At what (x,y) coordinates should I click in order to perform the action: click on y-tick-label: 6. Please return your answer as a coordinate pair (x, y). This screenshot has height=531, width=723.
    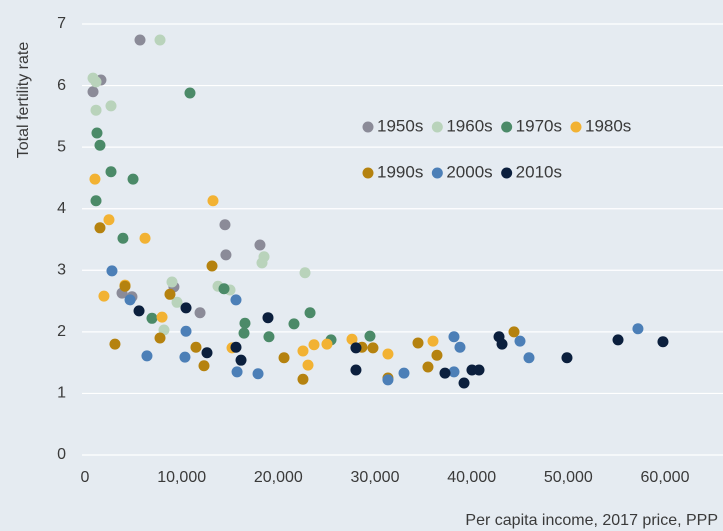
    Looking at the image, I should click on (61, 85).